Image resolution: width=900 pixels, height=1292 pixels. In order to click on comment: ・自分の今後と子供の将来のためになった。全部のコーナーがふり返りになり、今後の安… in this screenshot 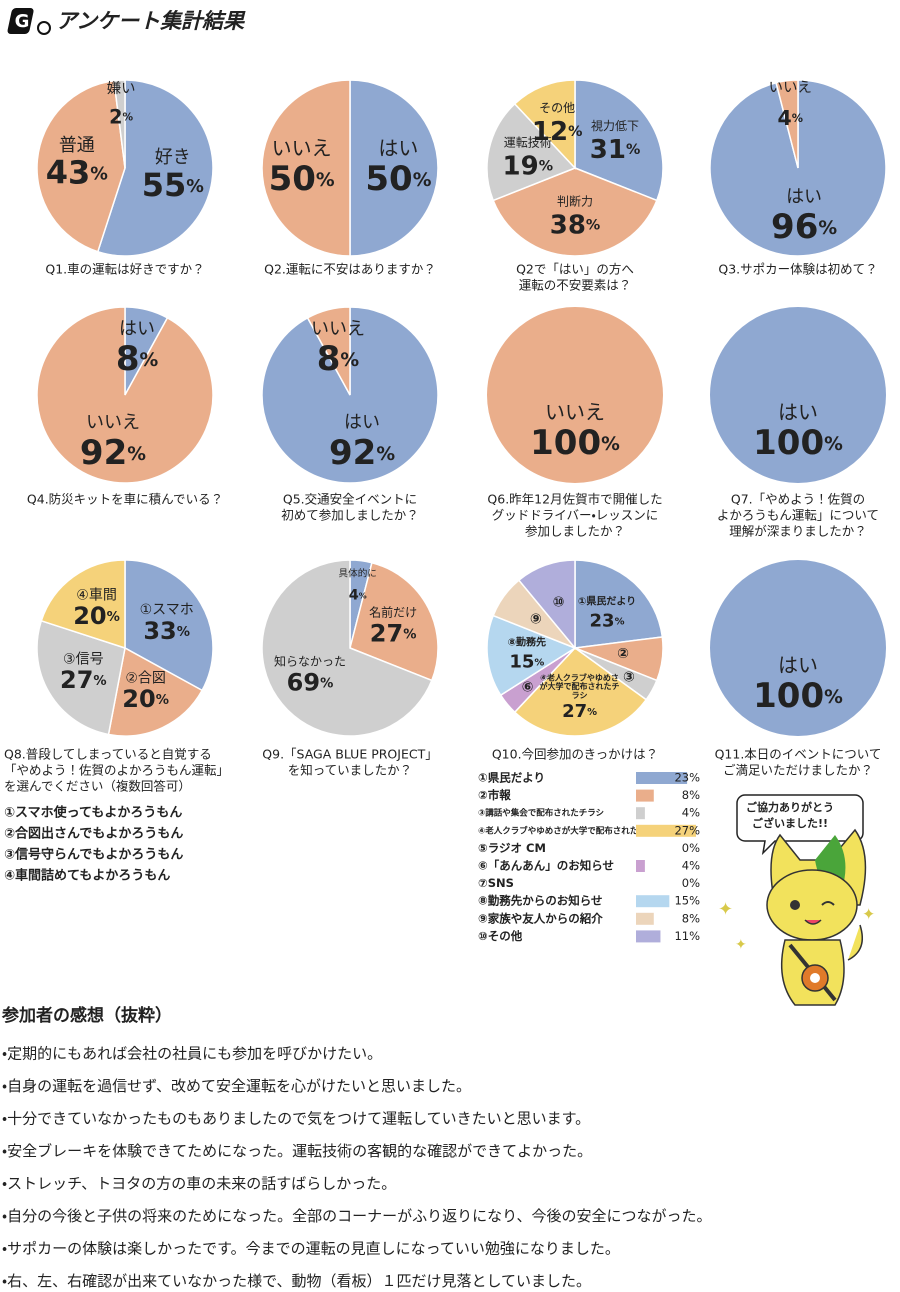, I will do `click(357, 1216)`.